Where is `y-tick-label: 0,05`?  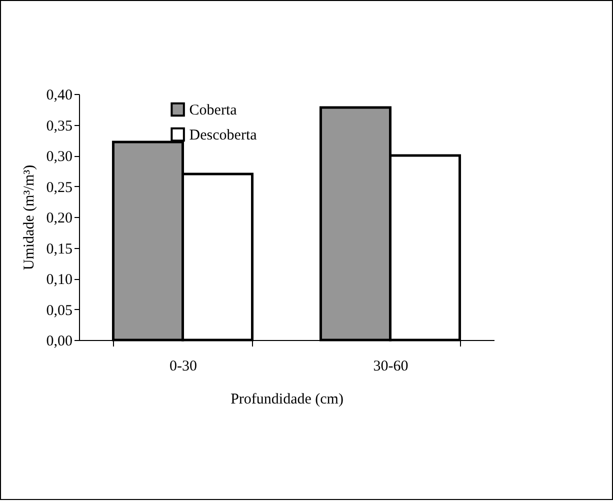
y-tick-label: 0,05 is located at coordinates (59, 310).